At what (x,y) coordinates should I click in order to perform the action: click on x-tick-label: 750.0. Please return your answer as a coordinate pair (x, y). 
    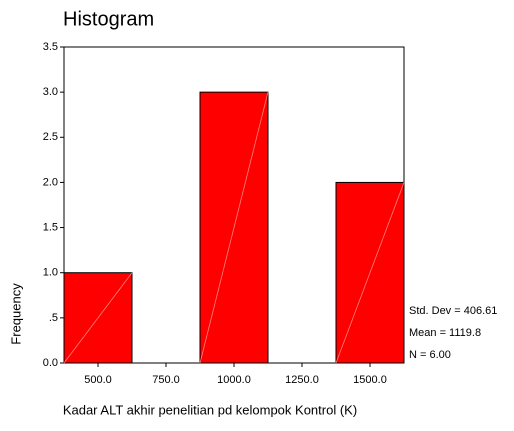
    Looking at the image, I should click on (166, 380).